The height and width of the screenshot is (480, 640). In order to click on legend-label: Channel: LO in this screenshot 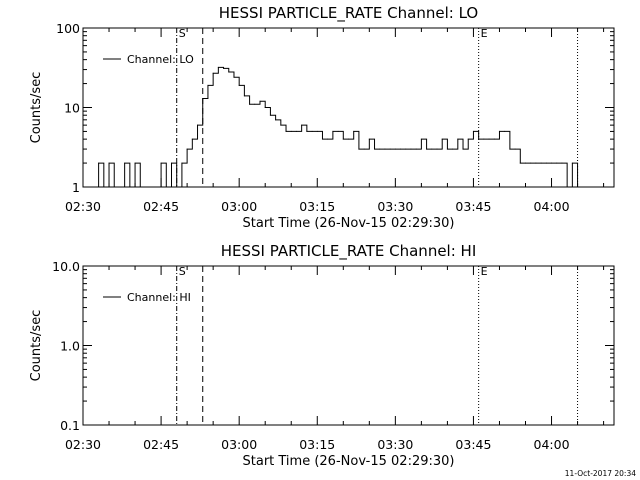, I will do `click(160, 59)`.